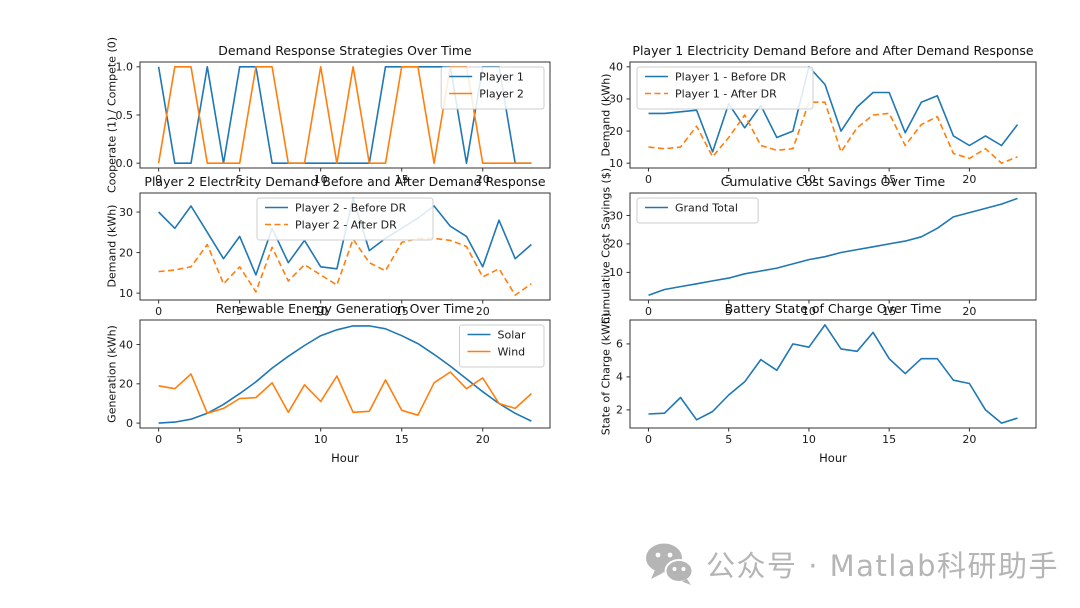 The height and width of the screenshot is (608, 1080). What do you see at coordinates (112, 246) in the screenshot?
I see `player2-demand-ylabel: Demand (kWh)` at bounding box center [112, 246].